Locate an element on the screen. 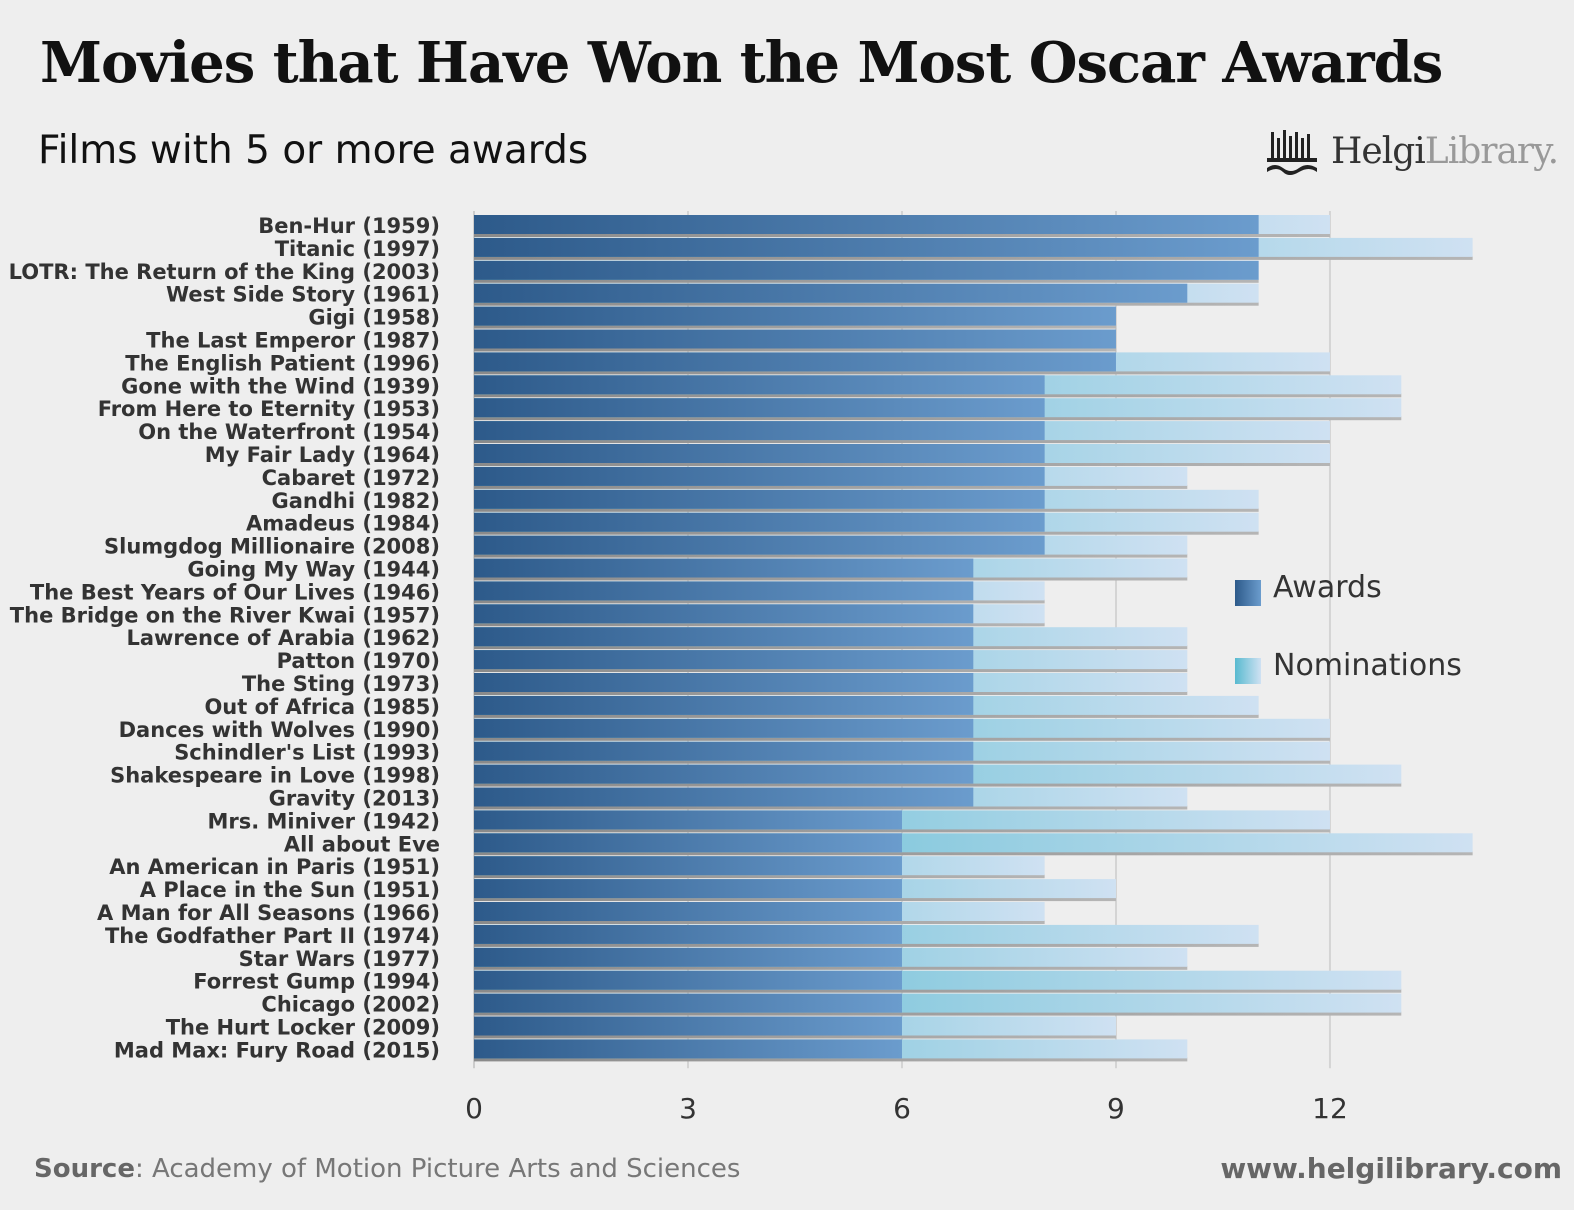 This screenshot has width=1574, height=1210. category-label: Out of Africa (1985) is located at coordinates (322, 707).